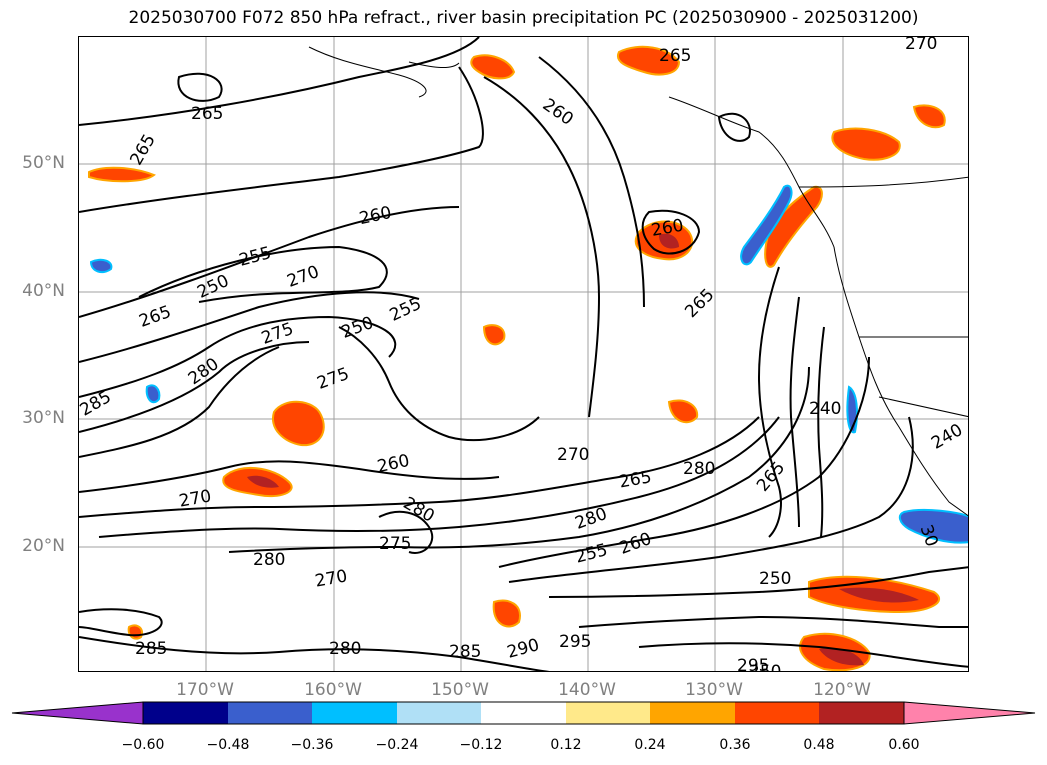  Describe the element at coordinates (312, 745) in the screenshot. I see `colorbar-tick-label: −0.36` at that location.